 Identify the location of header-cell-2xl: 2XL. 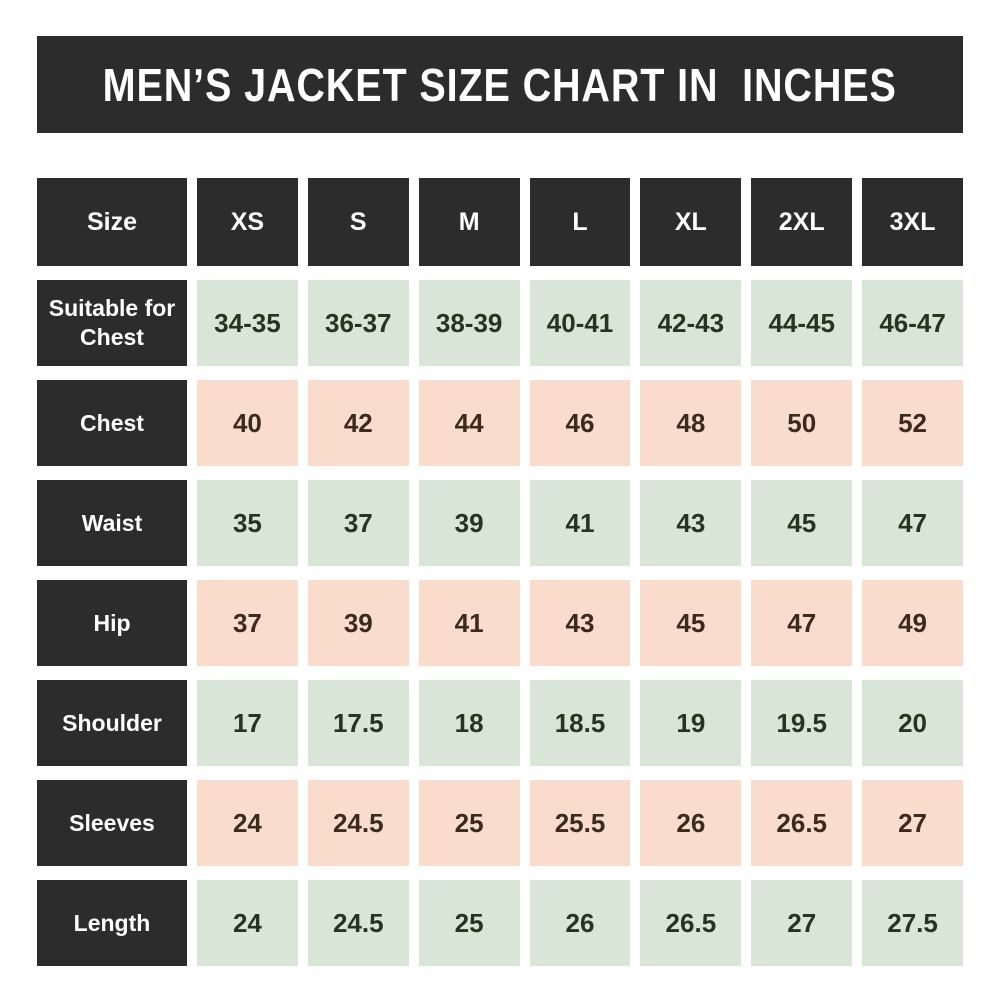
(802, 222).